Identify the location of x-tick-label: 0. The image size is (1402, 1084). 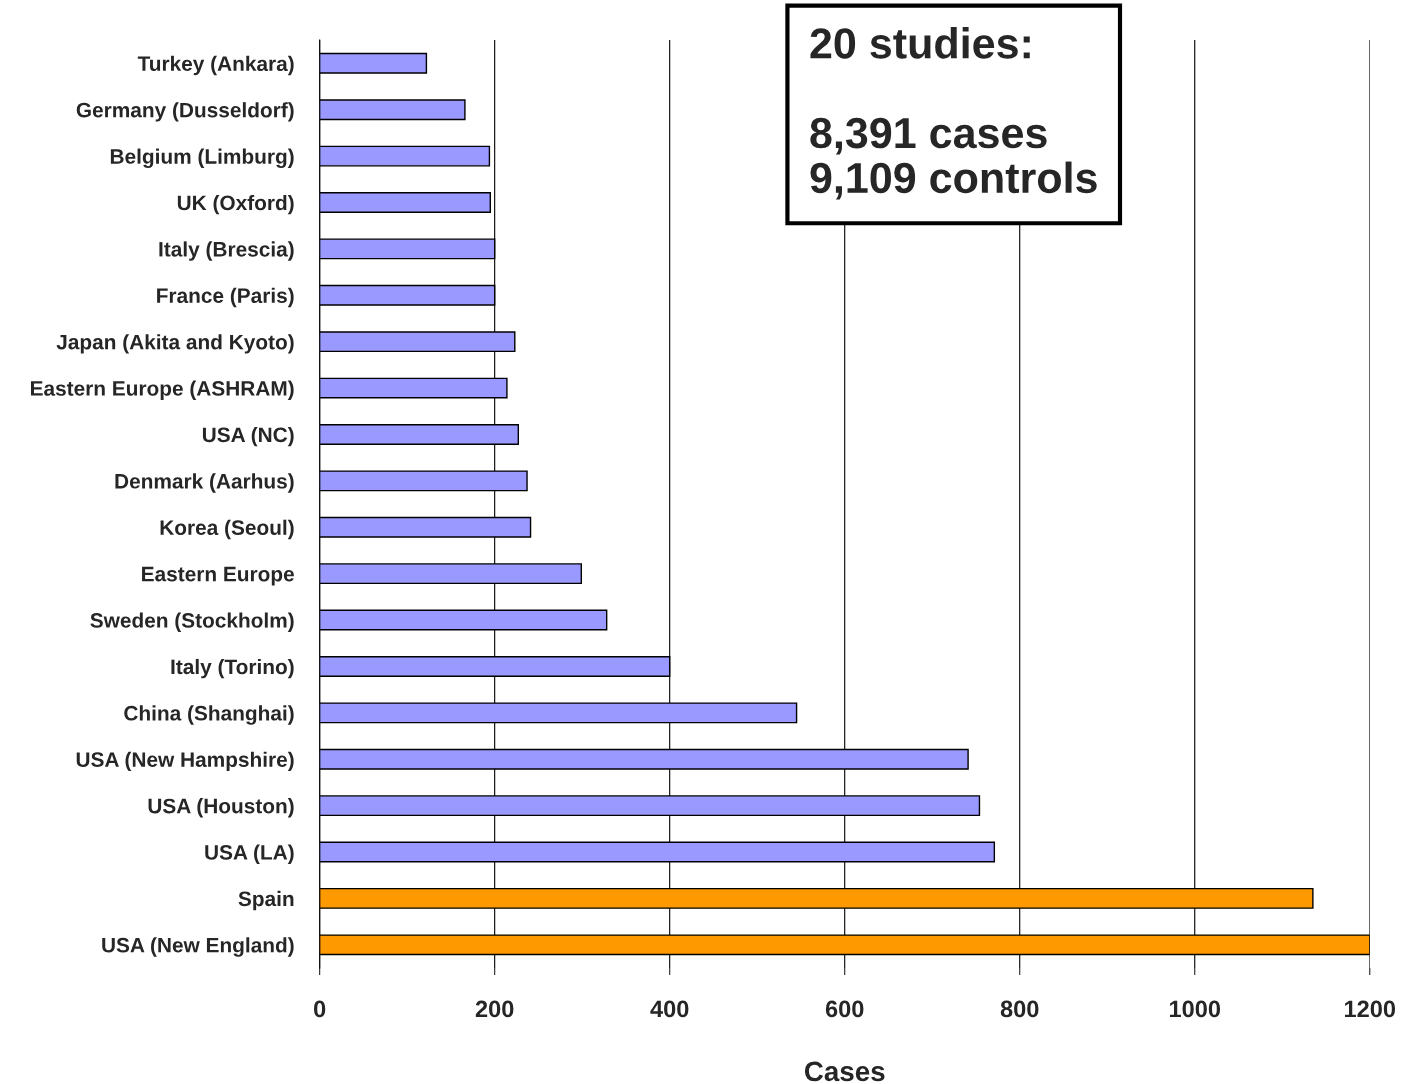
(320, 1009).